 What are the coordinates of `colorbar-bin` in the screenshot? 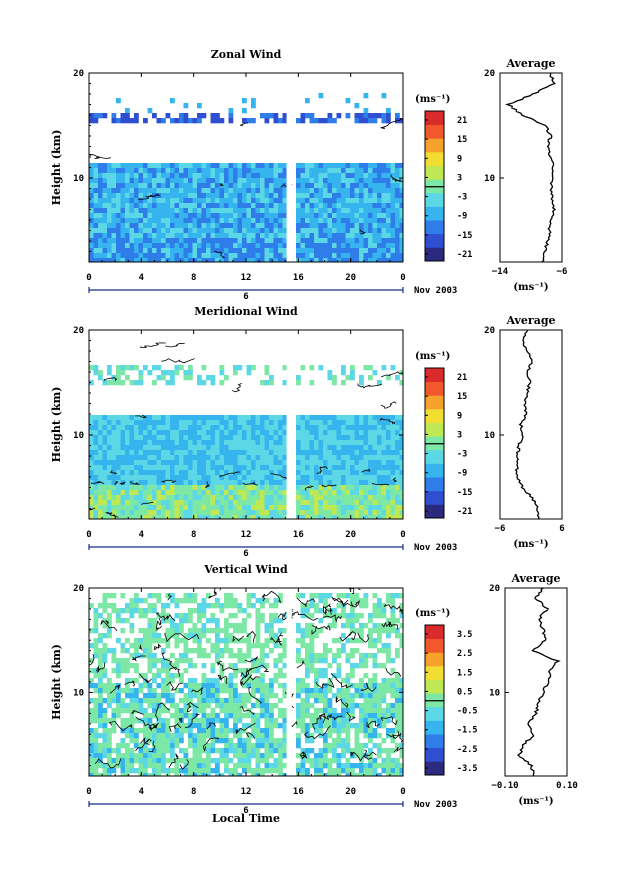 It's located at (434, 511).